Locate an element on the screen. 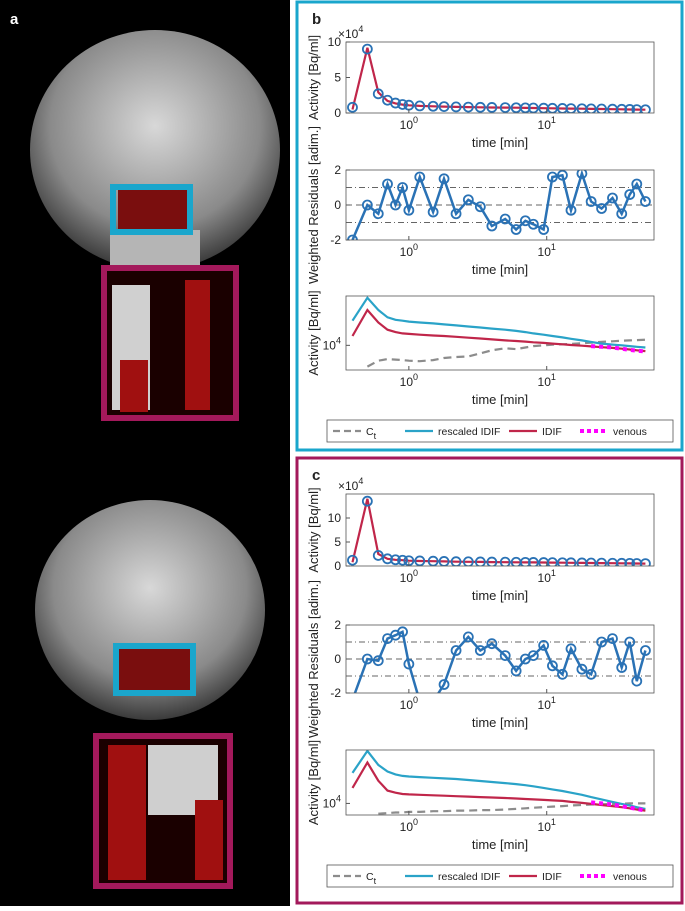 The height and width of the screenshot is (911, 685). y-tick-label: 10 is located at coordinates (335, 518).